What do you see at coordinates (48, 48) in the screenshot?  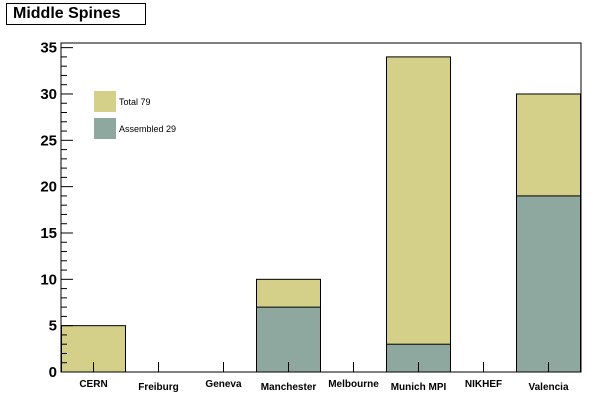 I see `y-tick-label: 35` at bounding box center [48, 48].